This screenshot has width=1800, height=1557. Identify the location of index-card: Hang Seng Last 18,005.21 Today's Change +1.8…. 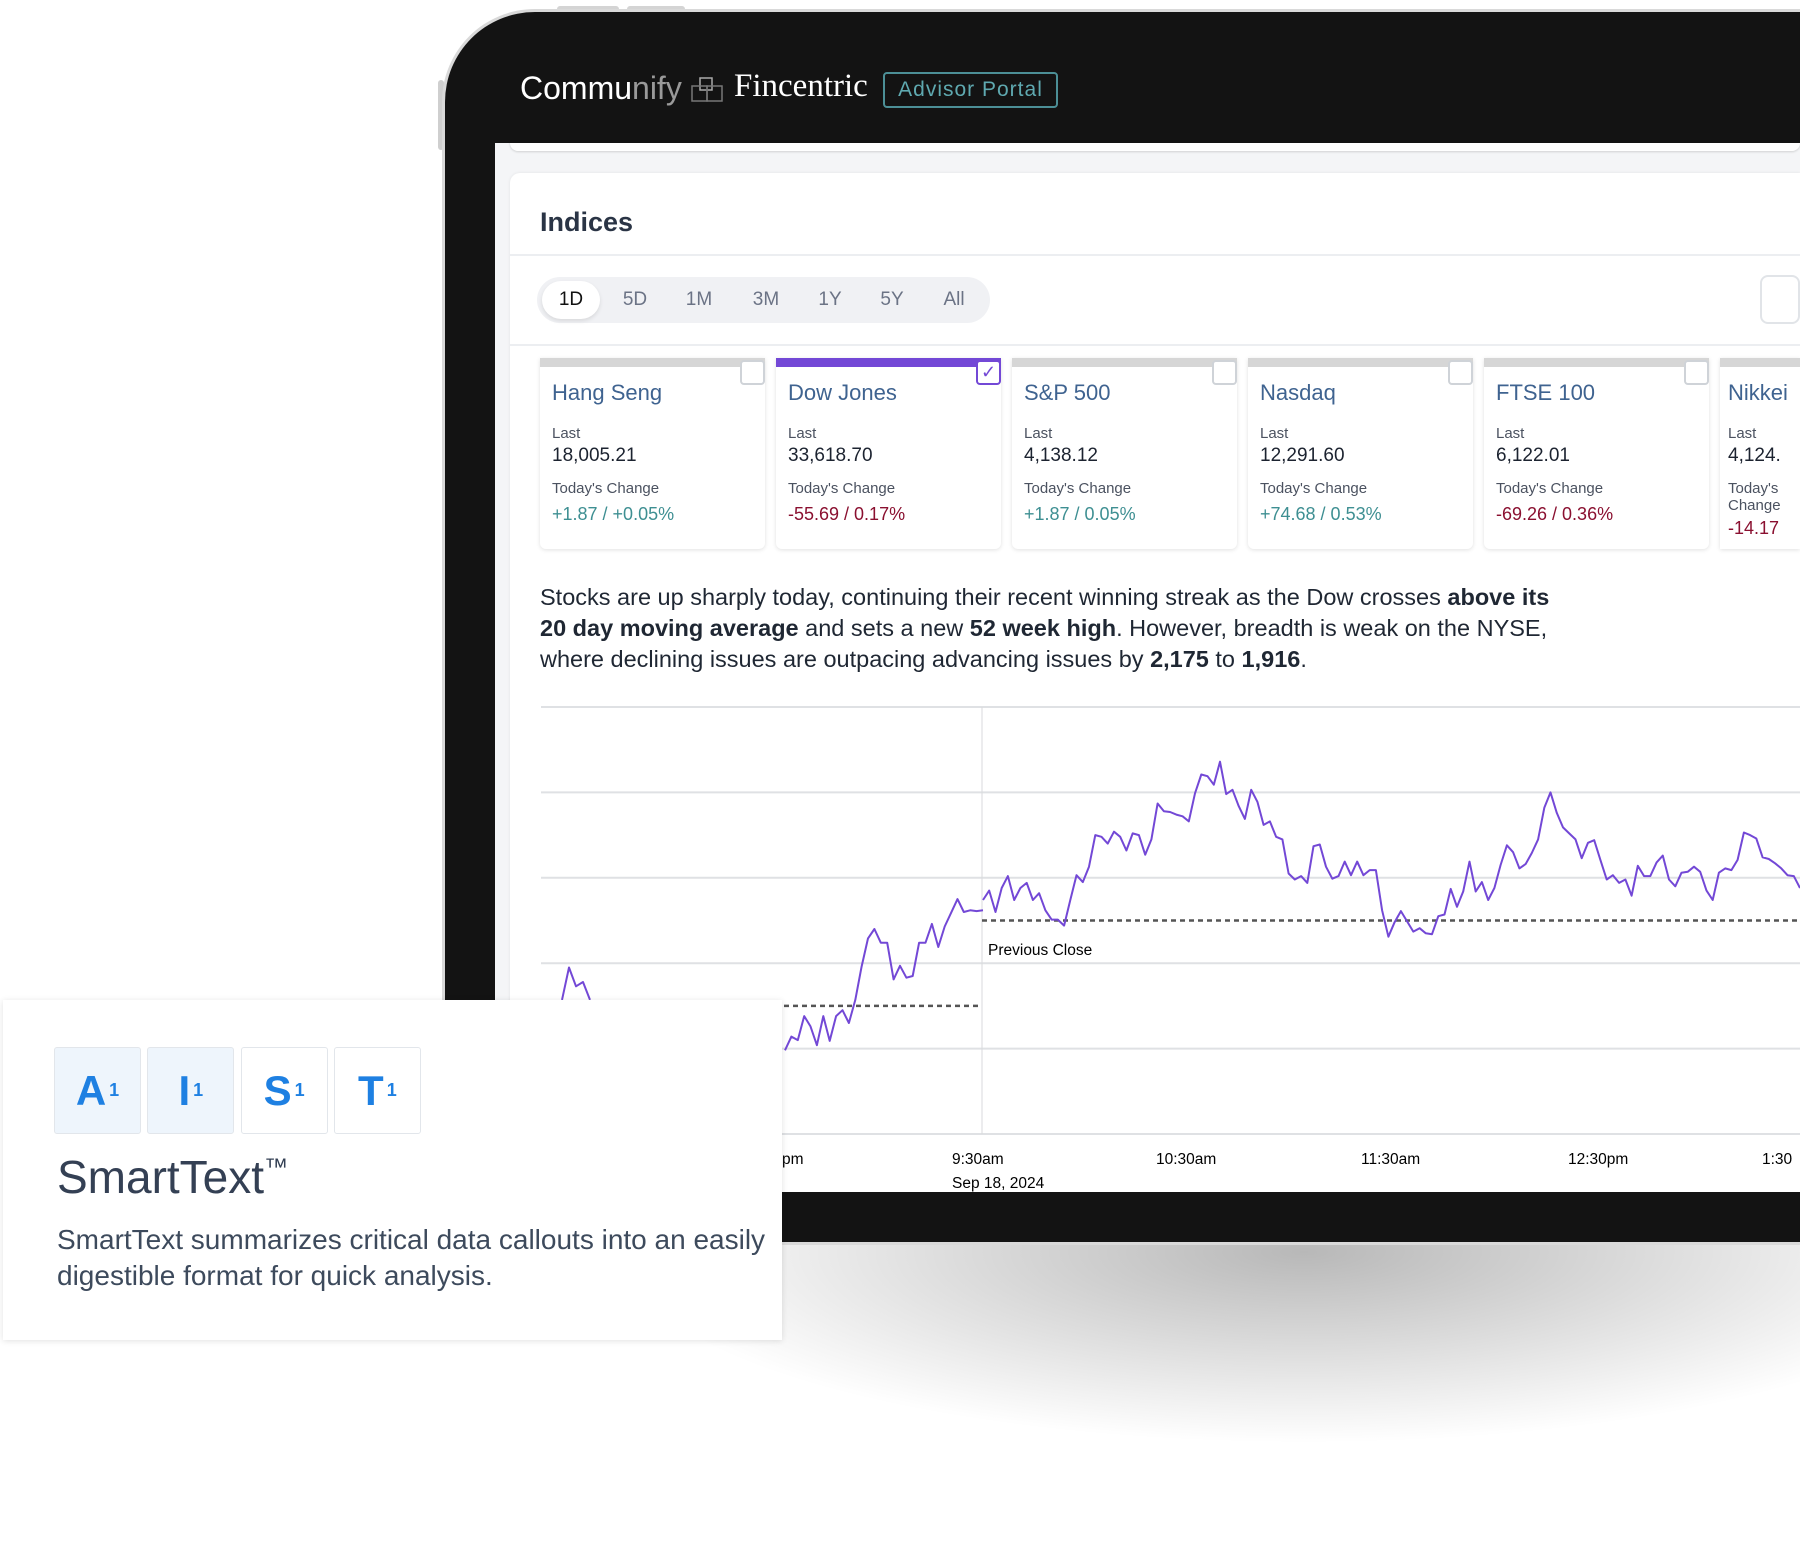
(652, 453).